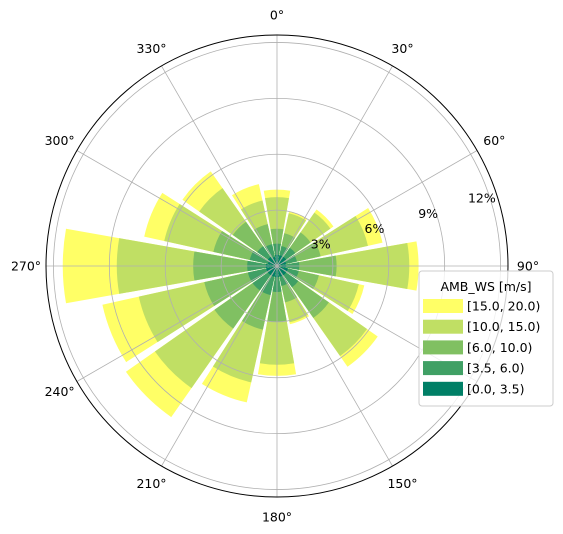 The width and height of the screenshot is (563, 534). I want to click on legend-label-3: [3.5, 6.0), so click(495, 368).